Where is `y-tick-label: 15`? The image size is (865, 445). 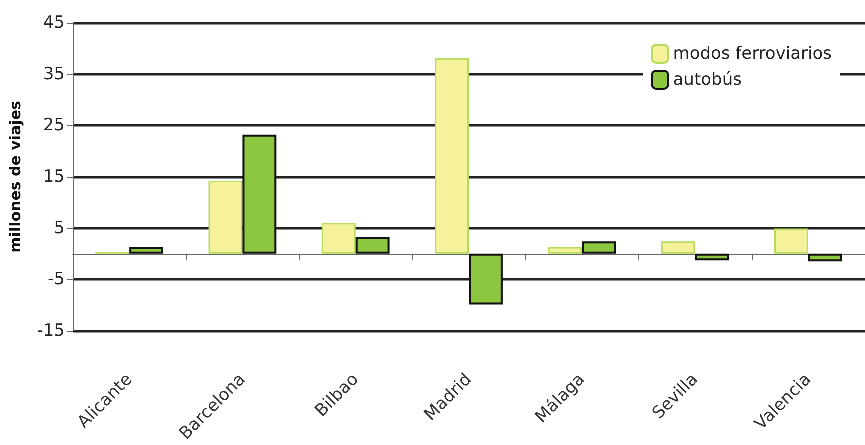 y-tick-label: 15 is located at coordinates (54, 176).